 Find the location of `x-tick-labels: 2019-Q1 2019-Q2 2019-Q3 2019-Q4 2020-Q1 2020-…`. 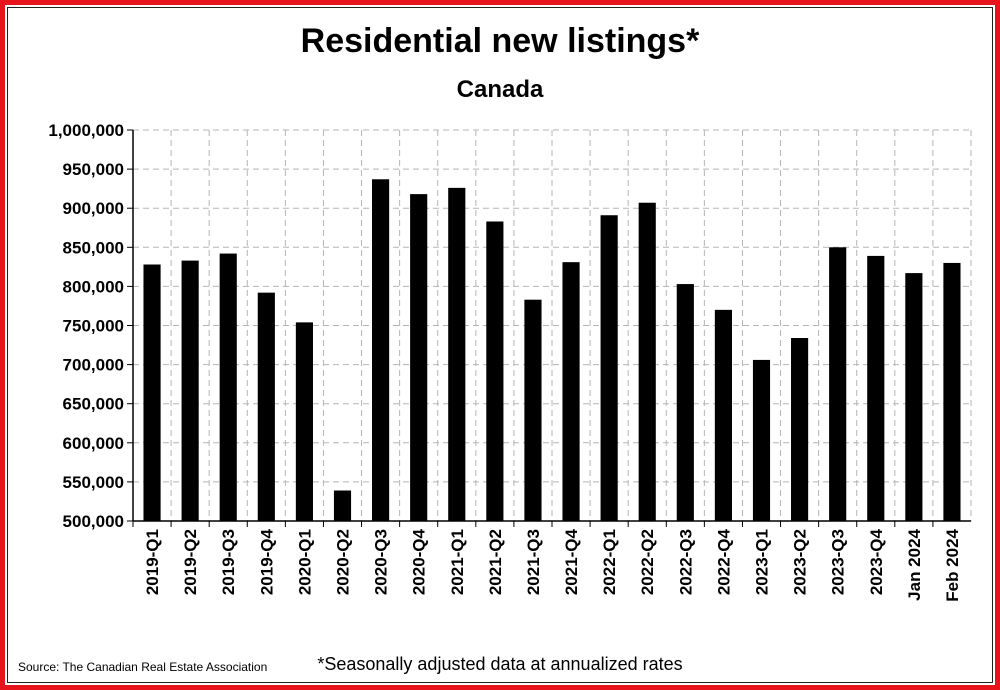

x-tick-labels: 2019-Q1 2019-Q2 2019-Q3 2019-Q4 2020-Q1 2020-… is located at coordinates (552, 564).